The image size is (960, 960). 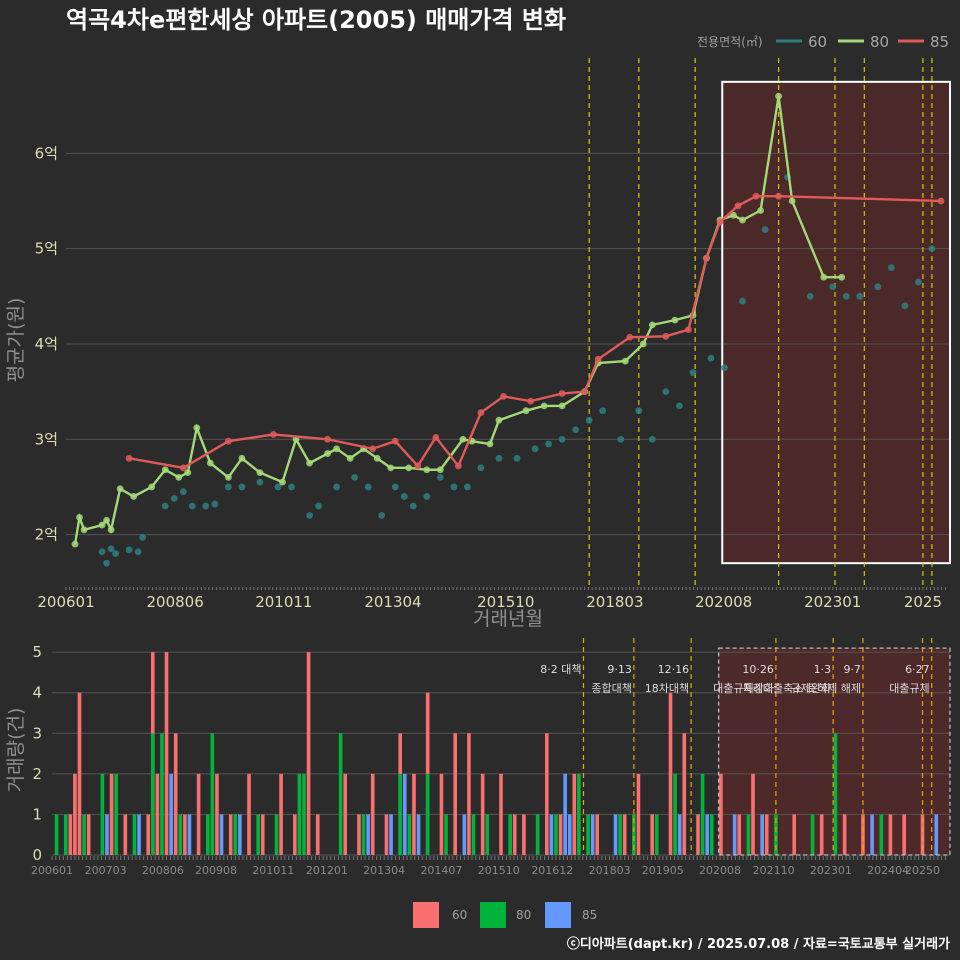 I want to click on volume-x-tick-label: 200601, so click(x=52, y=870).